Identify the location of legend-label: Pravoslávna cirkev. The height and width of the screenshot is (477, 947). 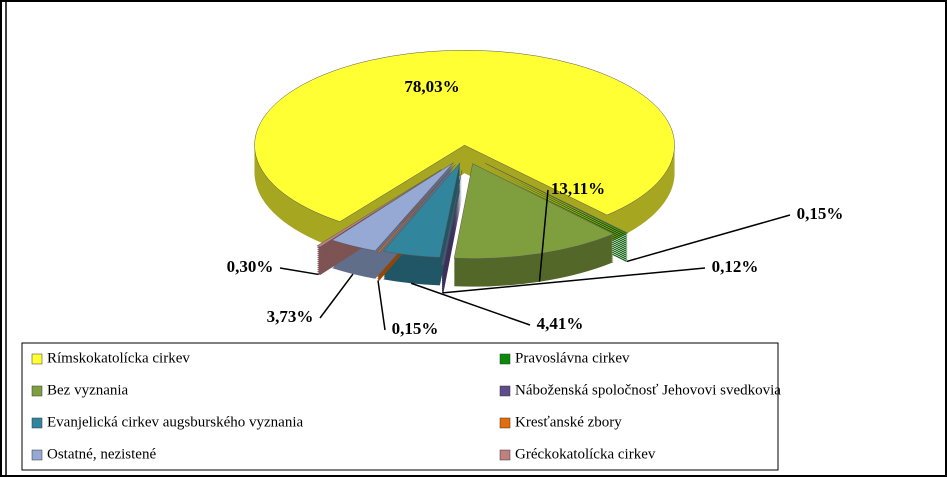
(572, 358).